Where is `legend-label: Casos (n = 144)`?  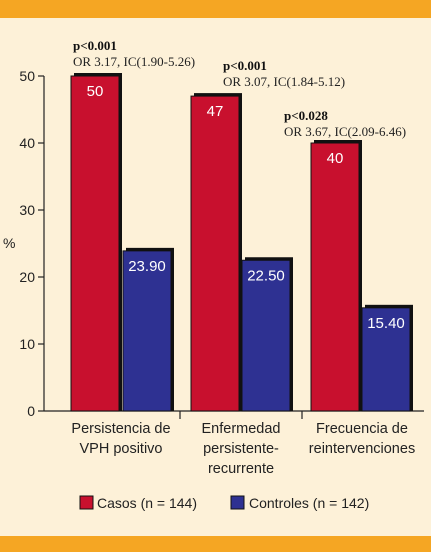 legend-label: Casos (n = 144) is located at coordinates (147, 503).